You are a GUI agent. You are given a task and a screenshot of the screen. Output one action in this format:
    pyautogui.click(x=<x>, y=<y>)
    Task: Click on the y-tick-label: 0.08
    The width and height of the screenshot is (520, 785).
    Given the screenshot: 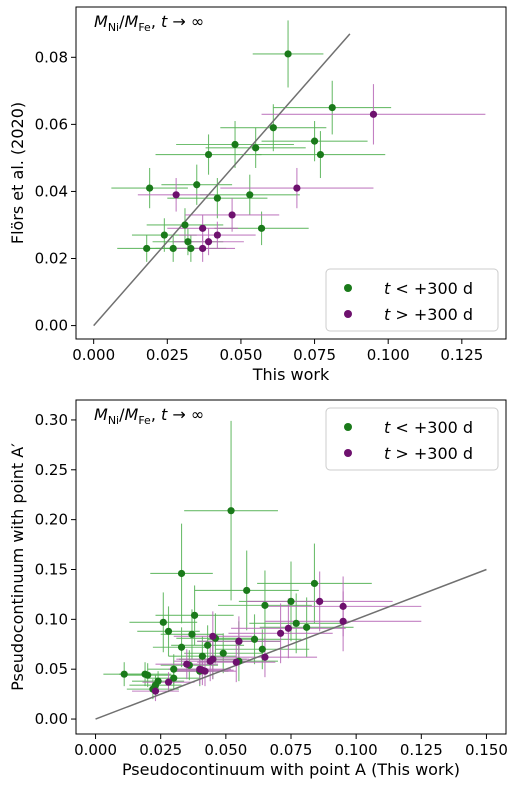 What is the action you would take?
    pyautogui.click(x=51, y=57)
    